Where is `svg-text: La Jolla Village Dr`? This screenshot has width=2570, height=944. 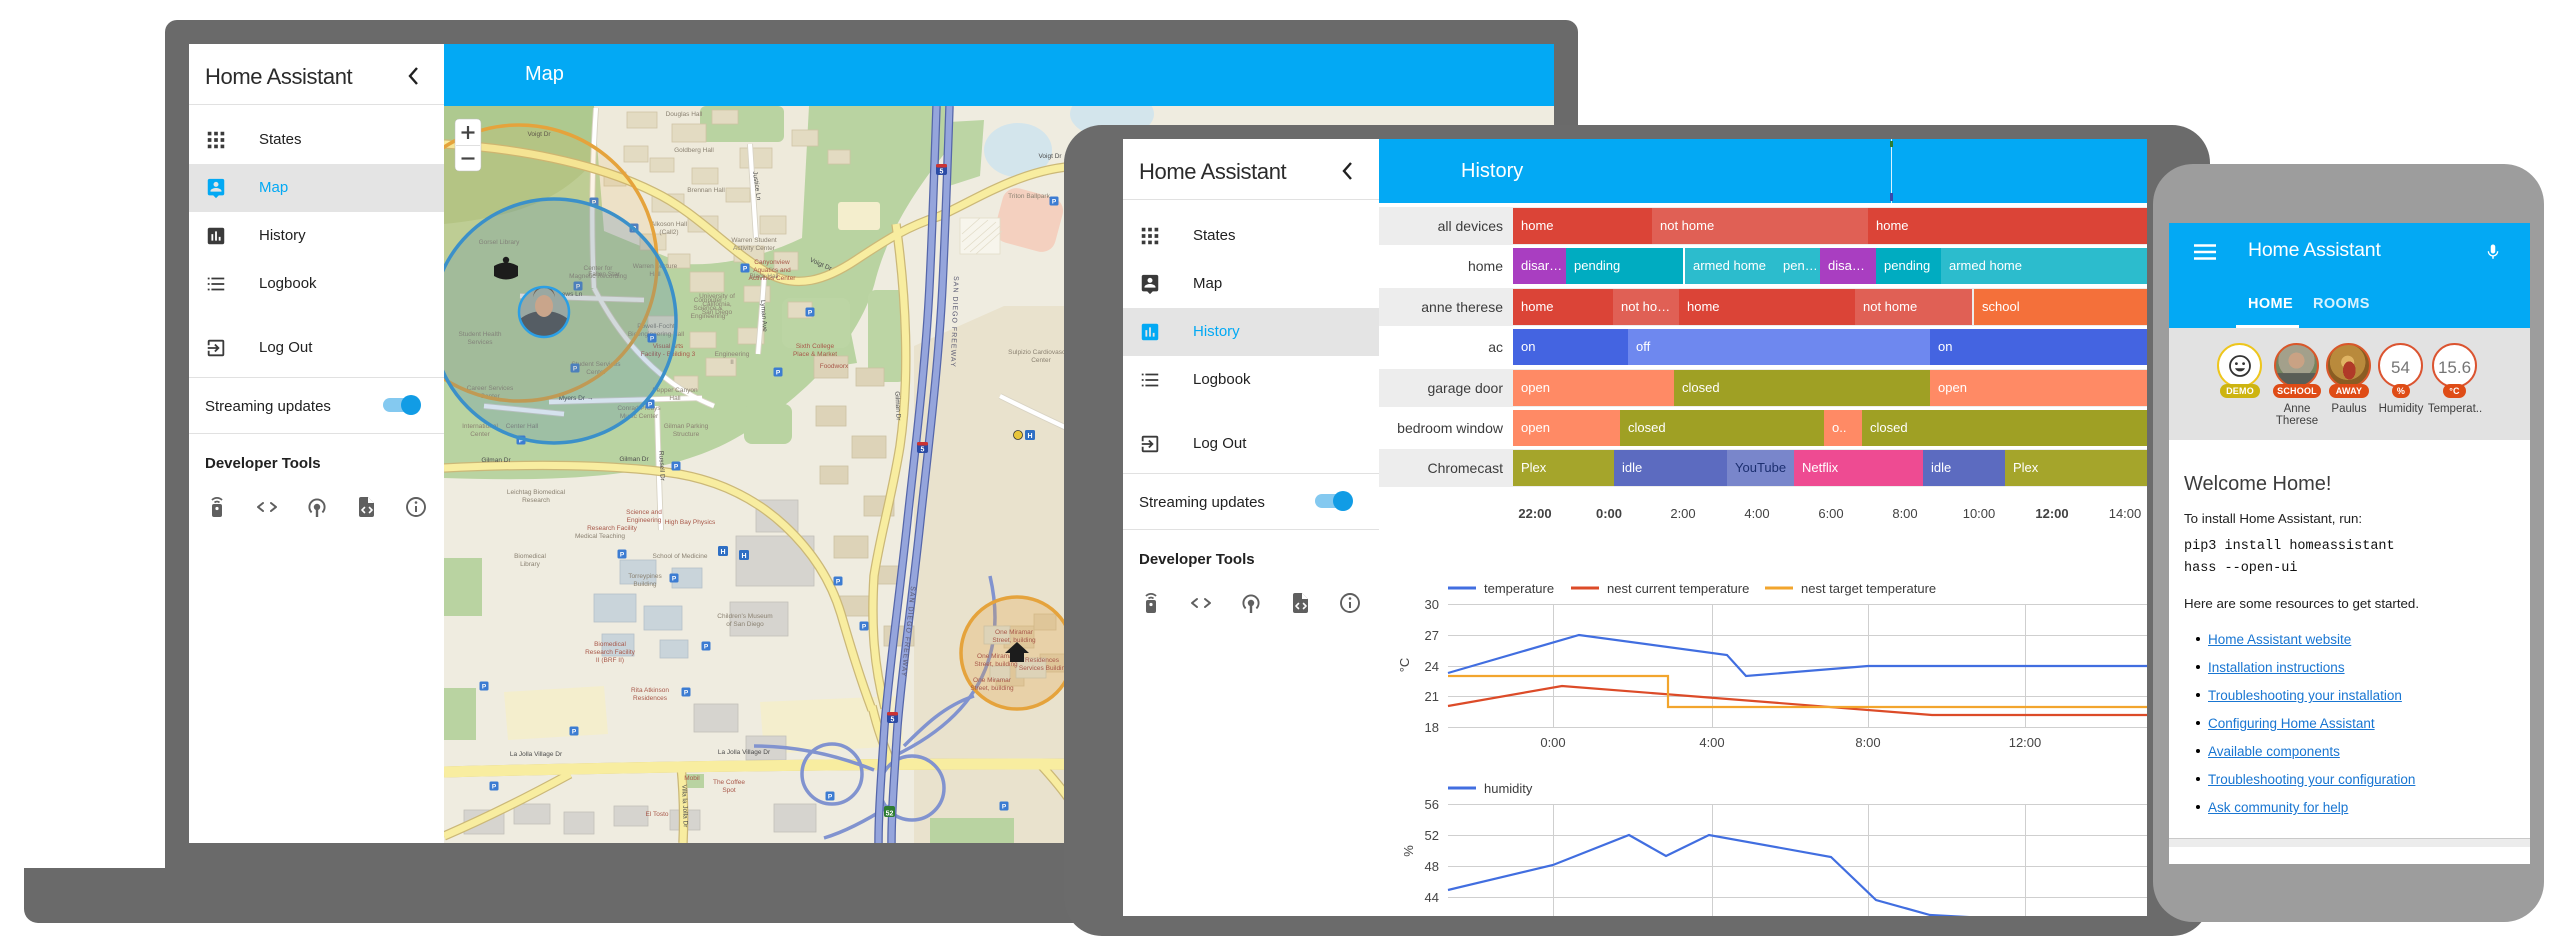 svg-text: La Jolla Village Dr is located at coordinates (536, 754).